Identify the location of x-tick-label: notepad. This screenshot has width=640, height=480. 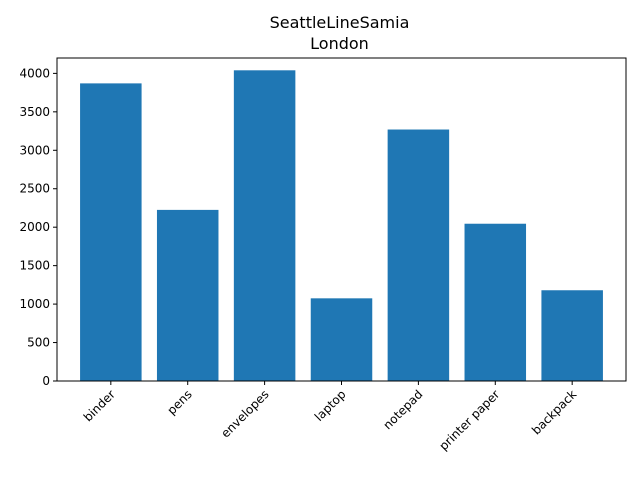
(403, 409).